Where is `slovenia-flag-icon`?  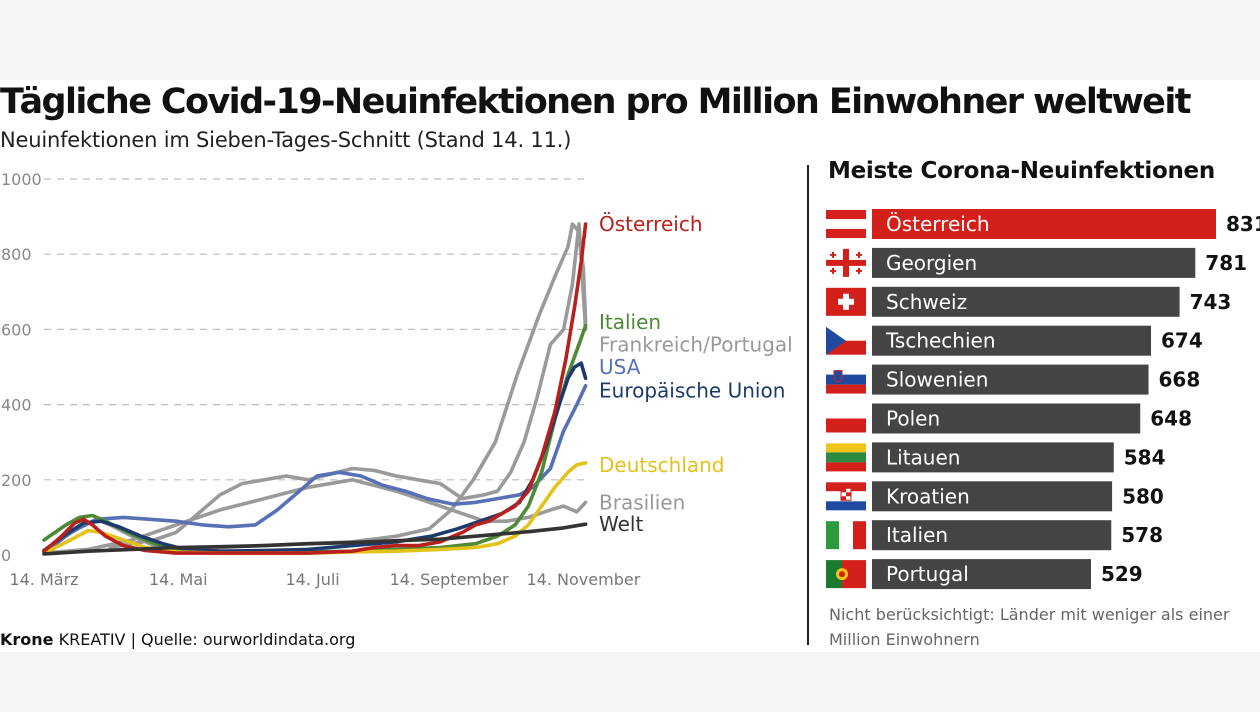
slovenia-flag-icon is located at coordinates (846, 379).